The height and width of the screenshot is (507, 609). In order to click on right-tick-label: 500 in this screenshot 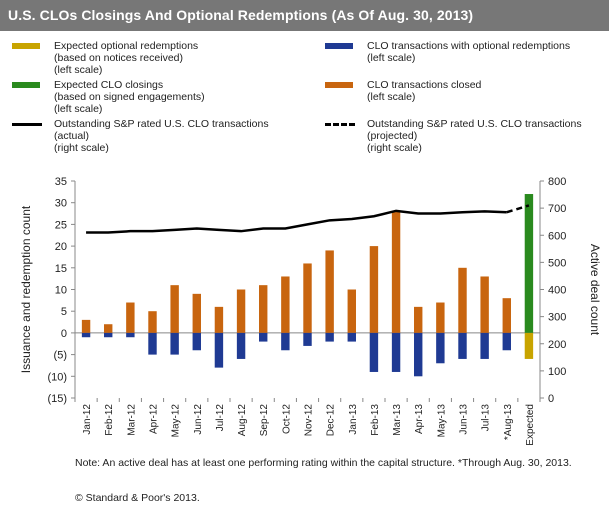, I will do `click(557, 263)`.